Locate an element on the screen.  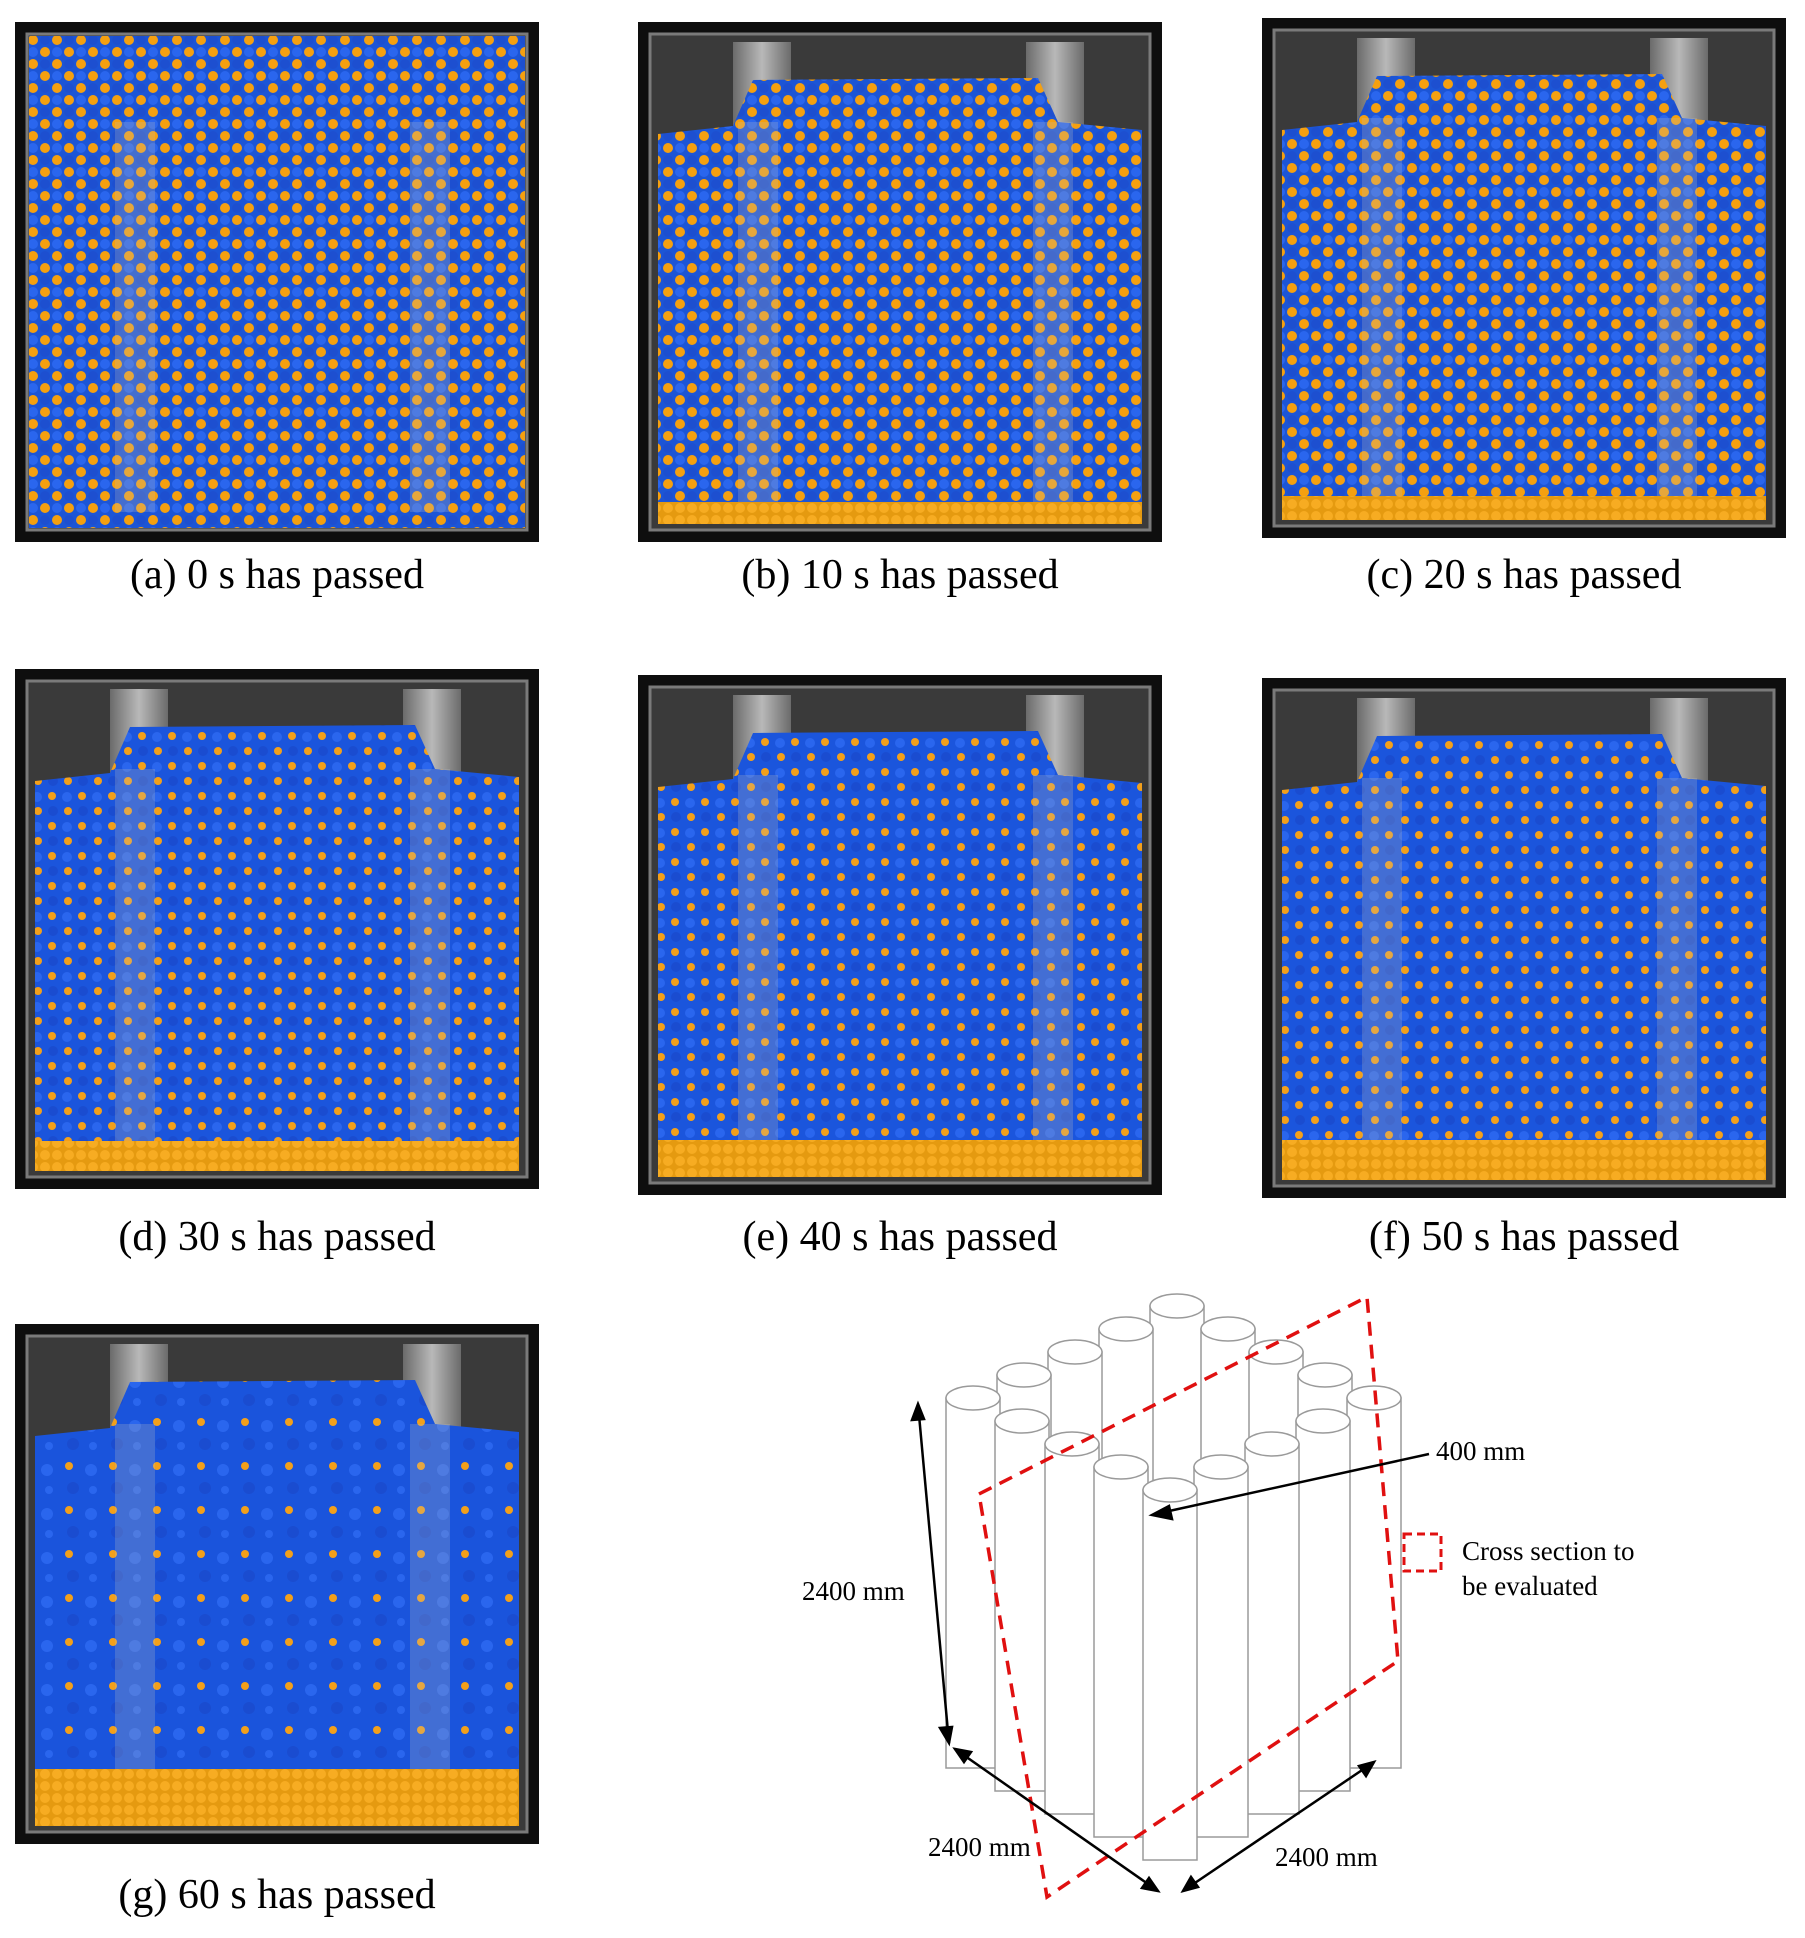
caption: (e) 40 s has passed is located at coordinates (900, 1237).